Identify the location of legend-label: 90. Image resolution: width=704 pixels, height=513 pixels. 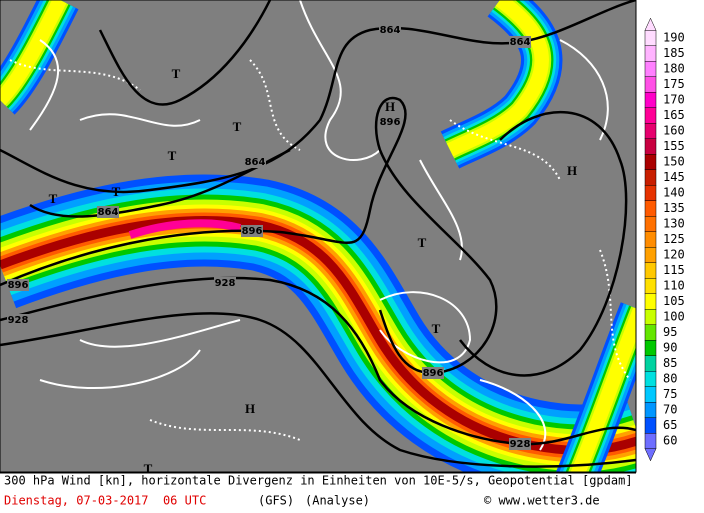
(670, 348).